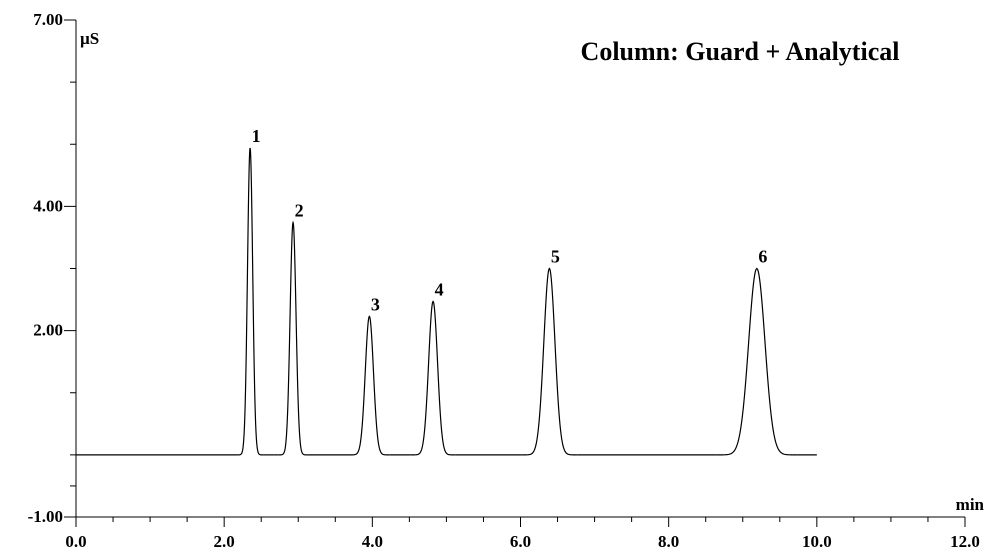 This screenshot has width=987, height=556. Describe the element at coordinates (439, 289) in the screenshot. I see `peak-label: 4` at that location.